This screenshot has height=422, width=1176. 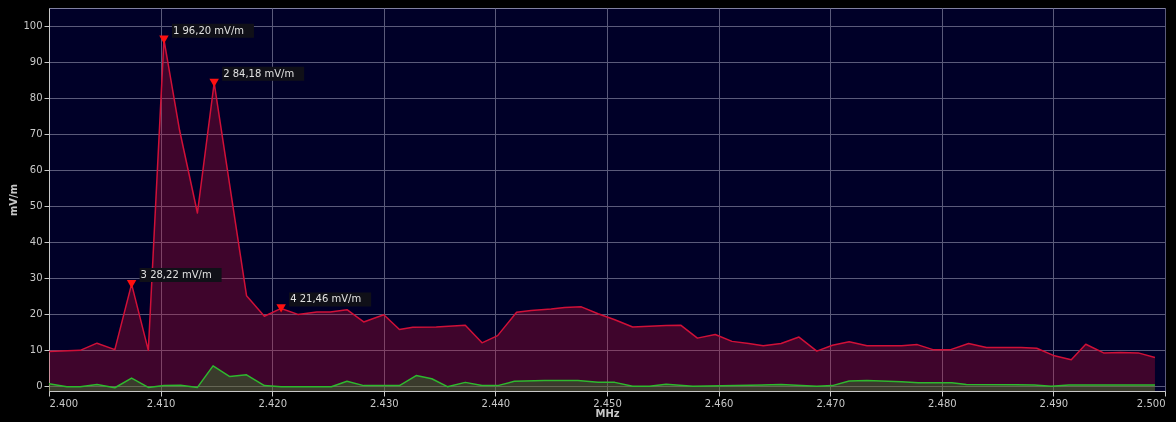 I want to click on annotation: 2 84,18 mV/m, so click(x=259, y=73).